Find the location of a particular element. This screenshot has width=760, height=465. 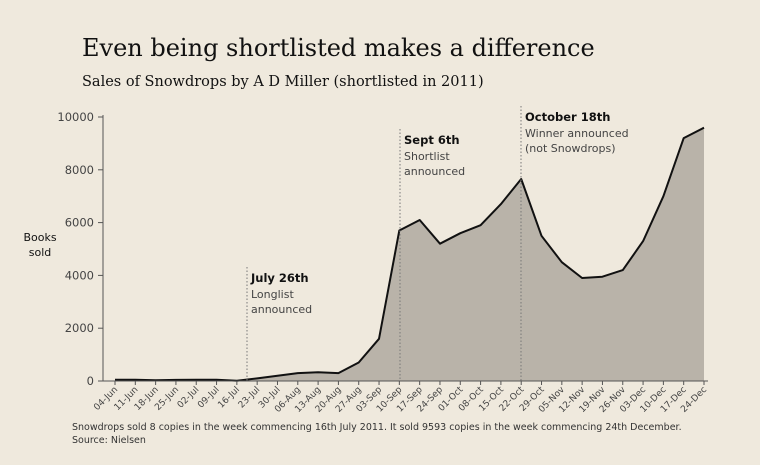

x-tick-label: 02-Jul is located at coordinates (189, 398).